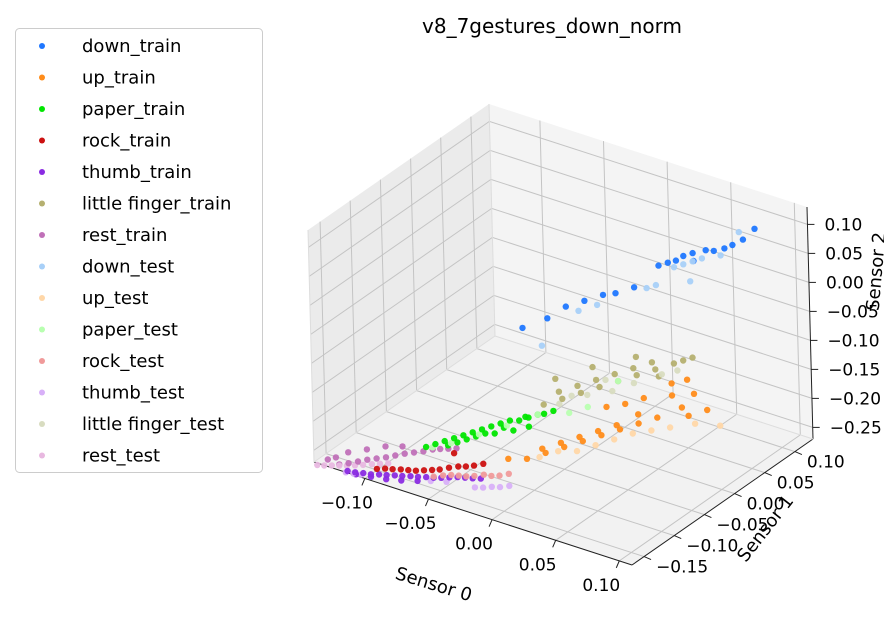 This screenshot has height=632, width=884. Describe the element at coordinates (126, 141) in the screenshot. I see `legend-label: rock_train` at that location.